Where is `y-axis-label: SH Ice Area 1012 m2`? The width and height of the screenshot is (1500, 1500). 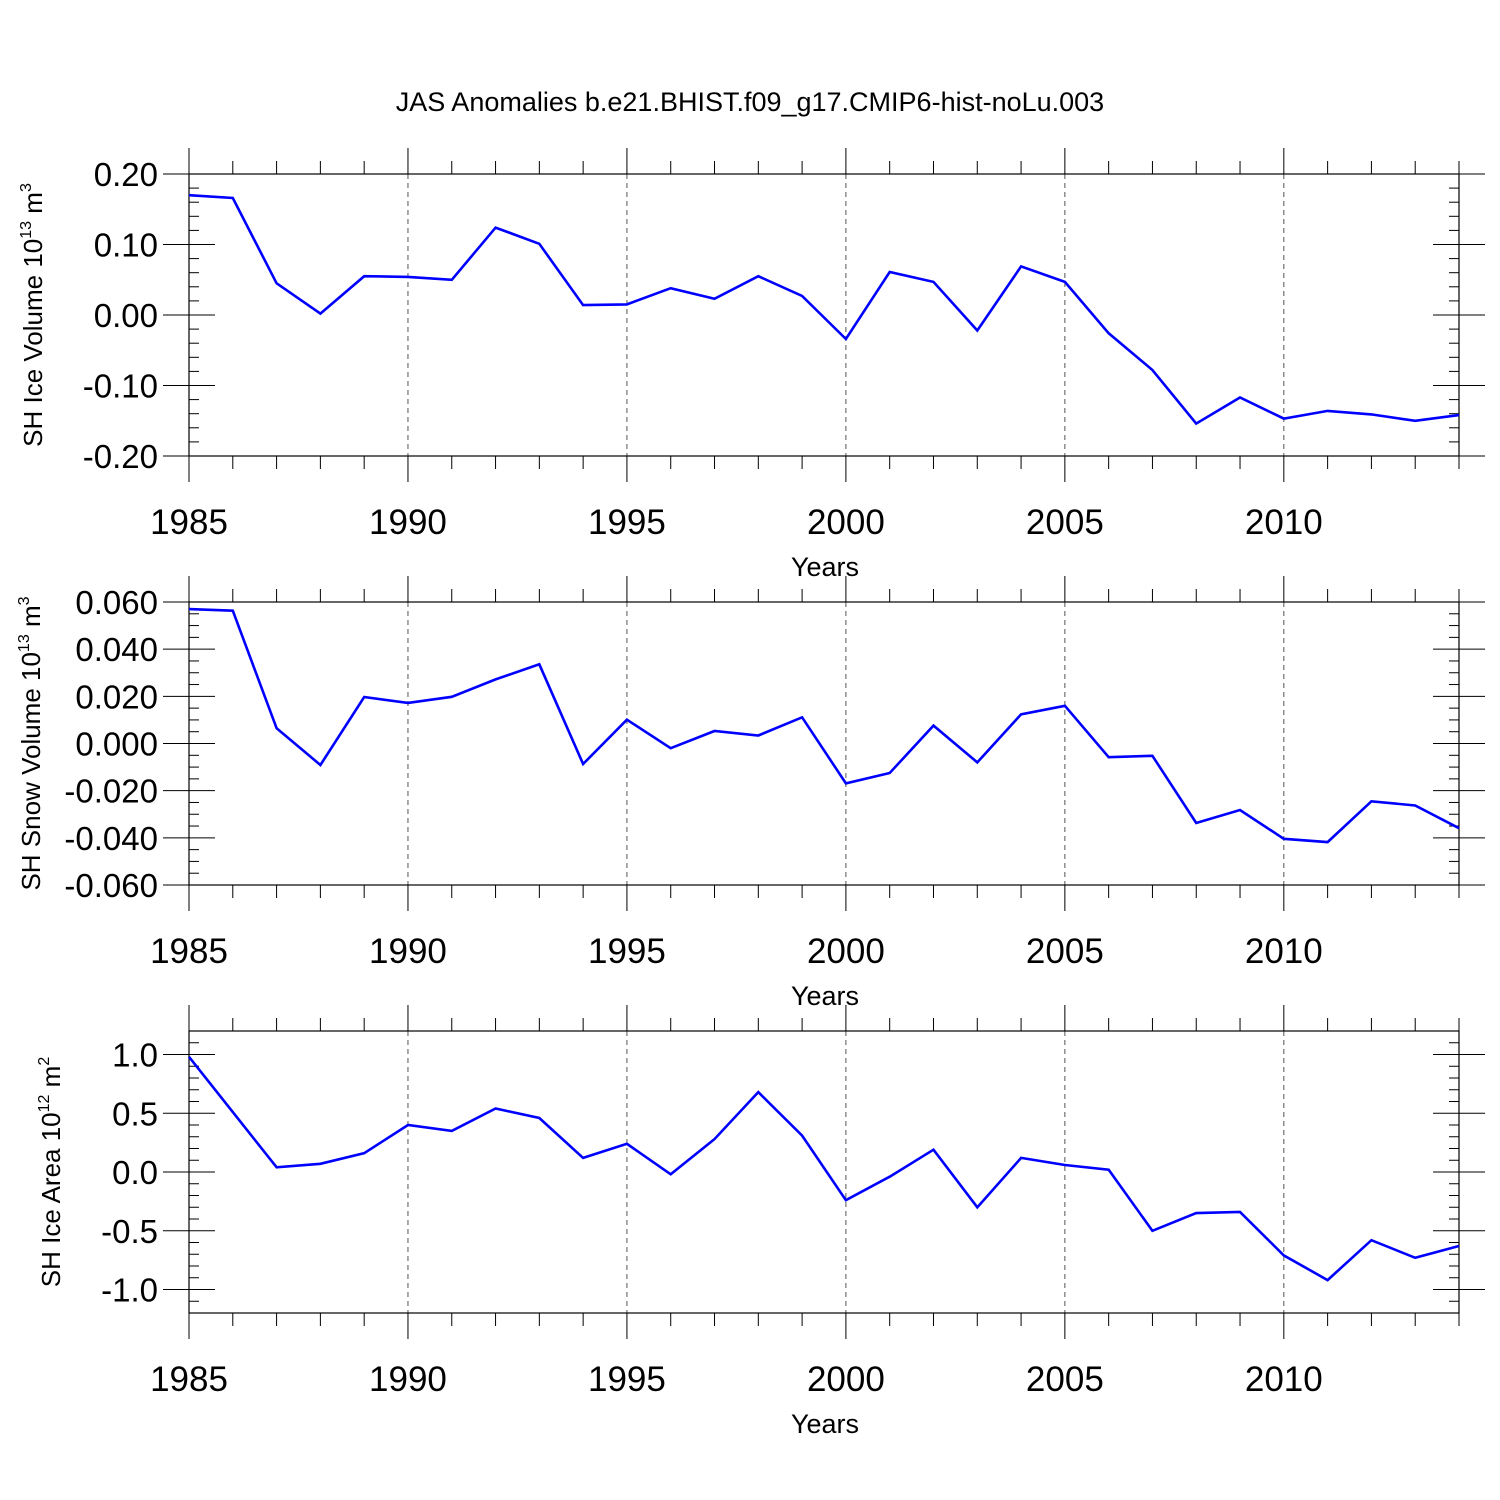 y-axis-label: SH Ice Area 1012 m2 is located at coordinates (51, 1172).